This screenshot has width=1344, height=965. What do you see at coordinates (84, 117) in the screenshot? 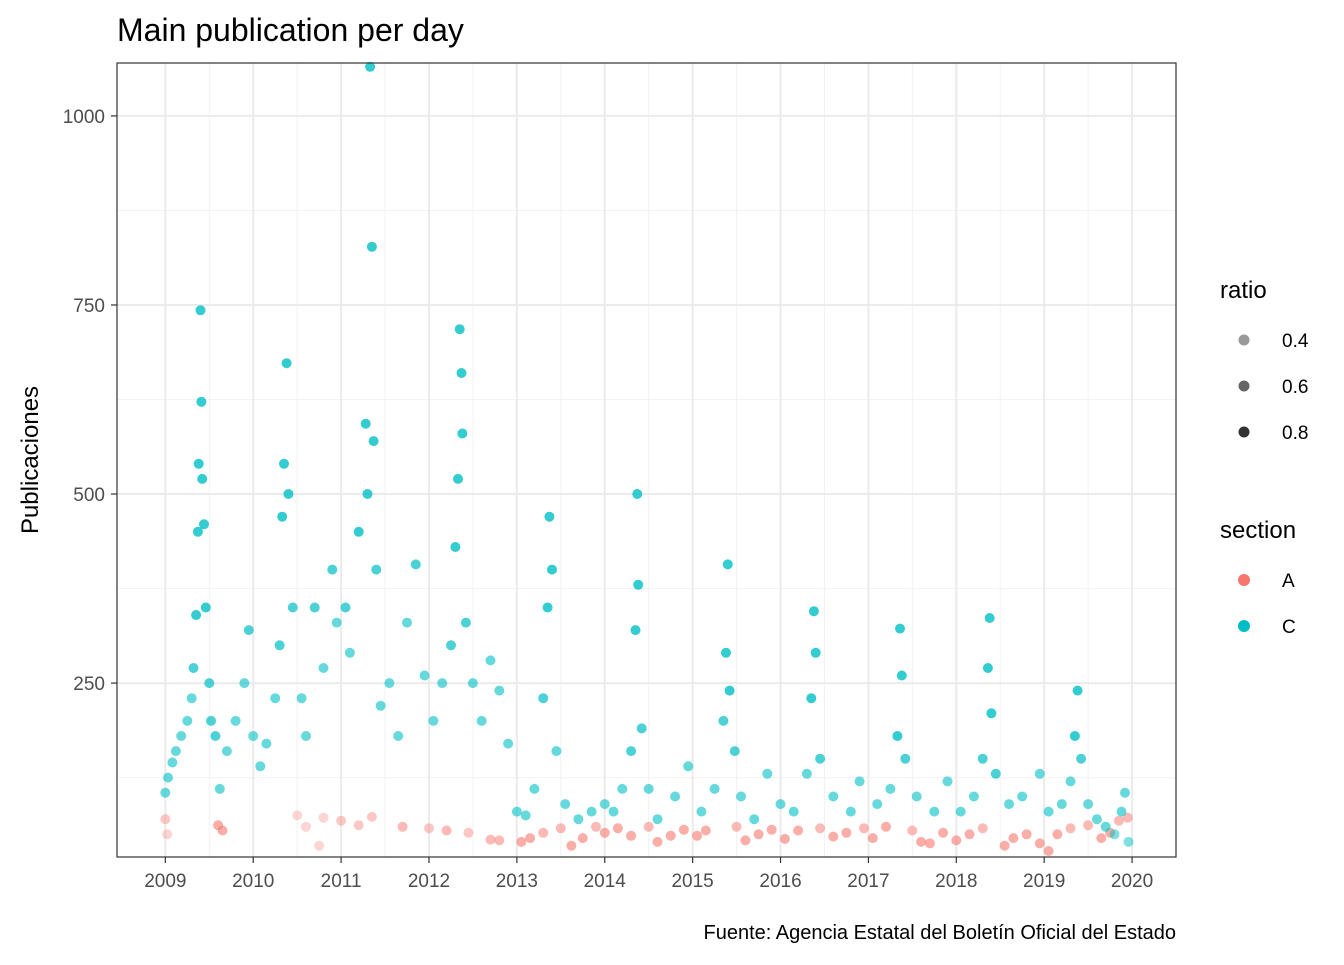
I see `y-tick-label: 1000` at bounding box center [84, 117].